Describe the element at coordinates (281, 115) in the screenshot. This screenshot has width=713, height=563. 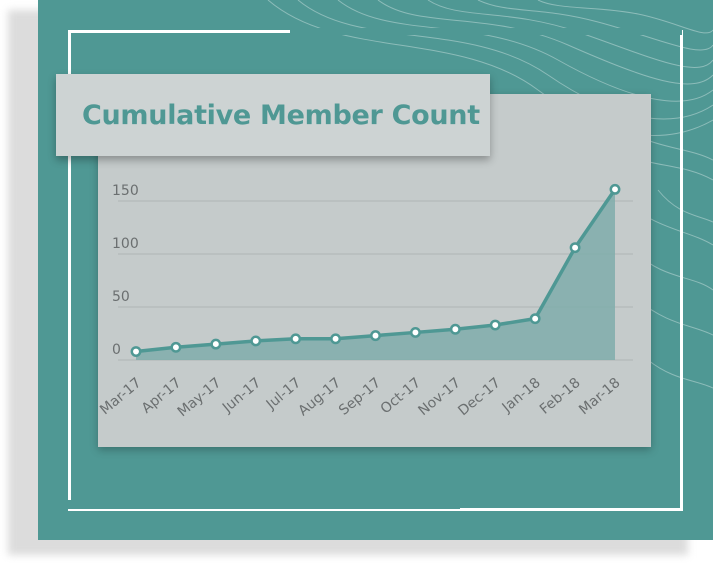
I see `chart-title: Cumulative Member Count` at that location.